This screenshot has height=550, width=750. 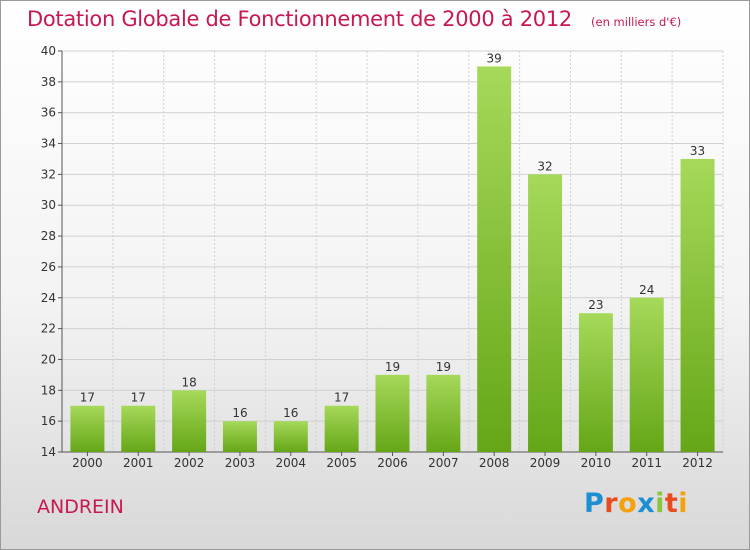 I want to click on data-label: 18, so click(x=188, y=382).